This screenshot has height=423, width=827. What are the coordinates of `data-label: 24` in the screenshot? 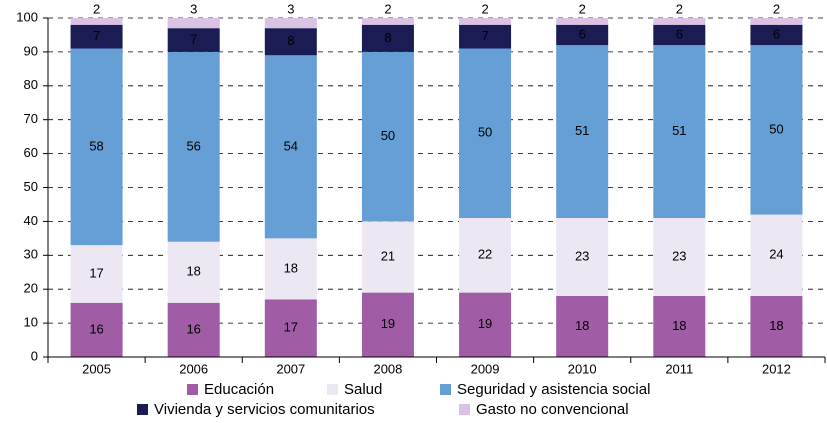 It's located at (776, 254).